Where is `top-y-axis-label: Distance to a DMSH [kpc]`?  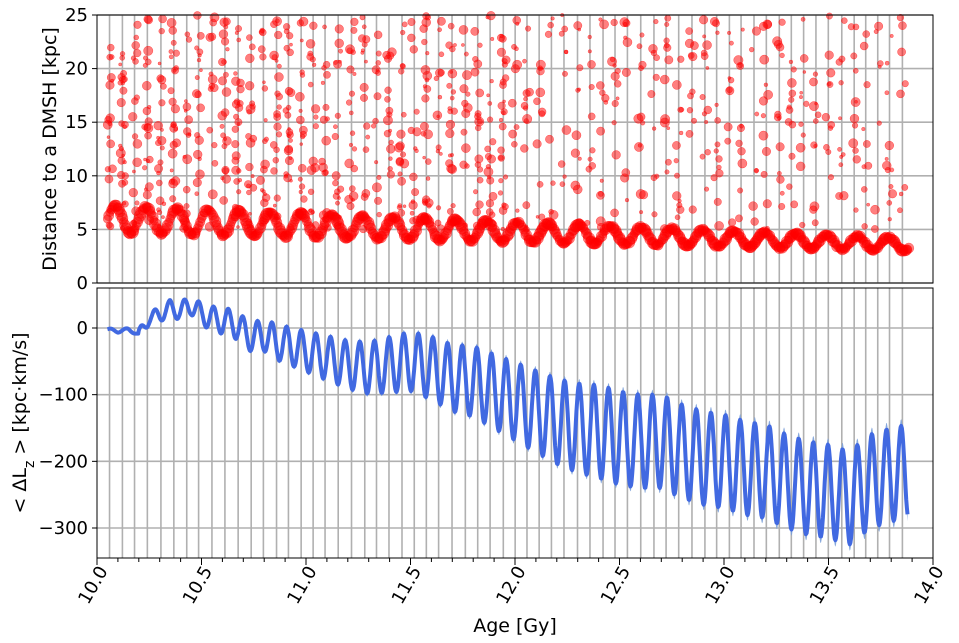 top-y-axis-label: Distance to a DMSH [kpc] is located at coordinates (50, 149).